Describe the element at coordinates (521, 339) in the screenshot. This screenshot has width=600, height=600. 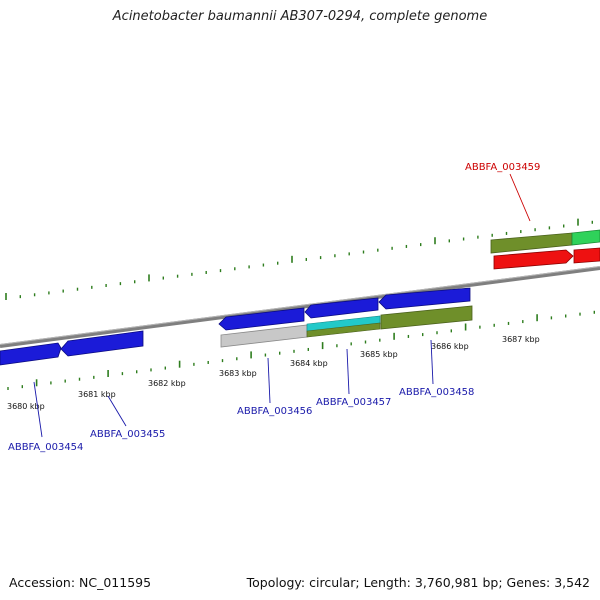
I see `kbp-label-3687: 3687 kbp` at that location.